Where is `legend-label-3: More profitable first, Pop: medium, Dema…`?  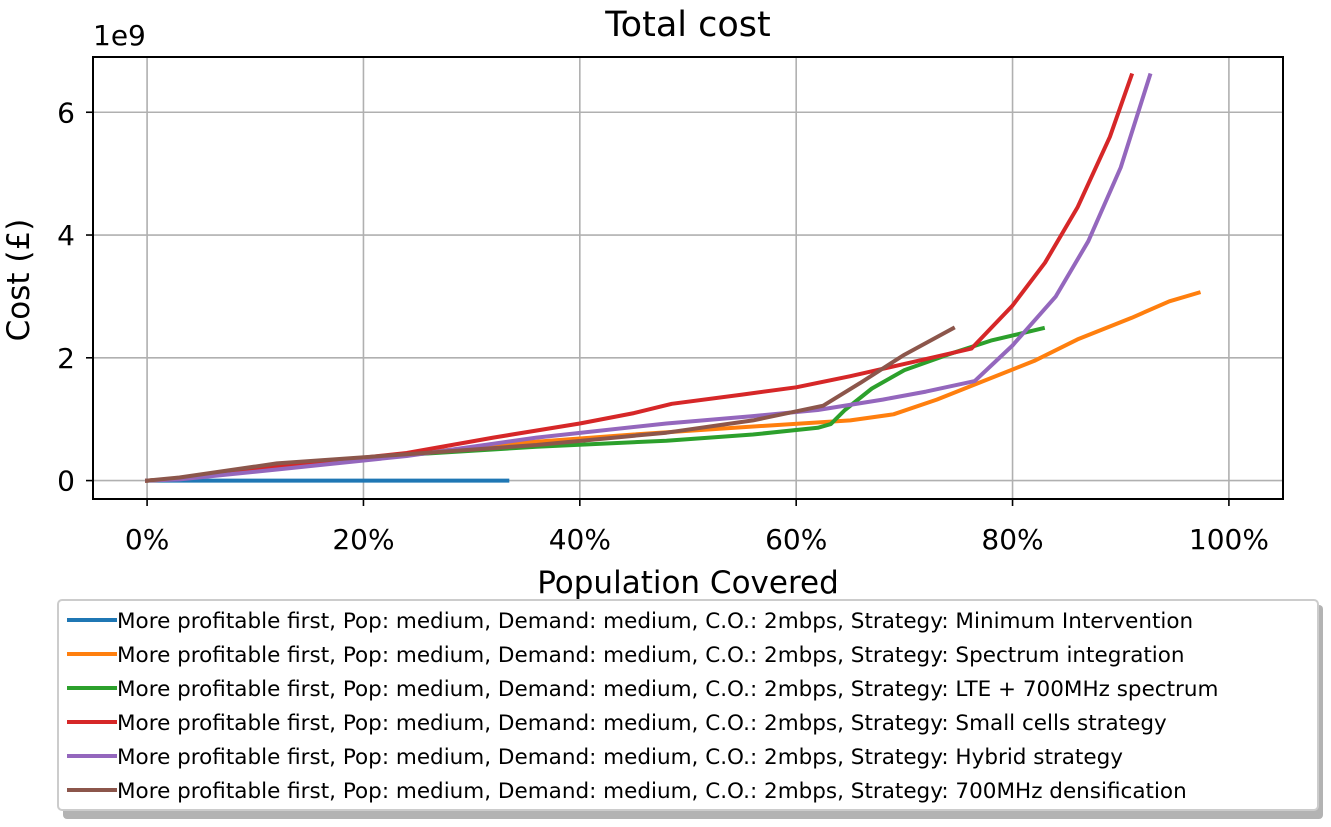 legend-label-3: More profitable first, Pop: medium, Dema… is located at coordinates (667, 689).